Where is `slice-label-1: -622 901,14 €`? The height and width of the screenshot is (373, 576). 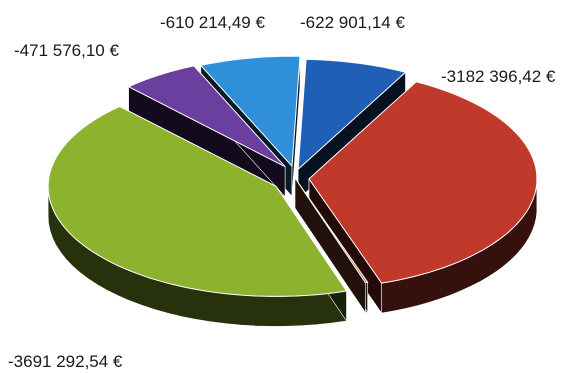 slice-label-1: -622 901,14 € is located at coordinates (352, 22).